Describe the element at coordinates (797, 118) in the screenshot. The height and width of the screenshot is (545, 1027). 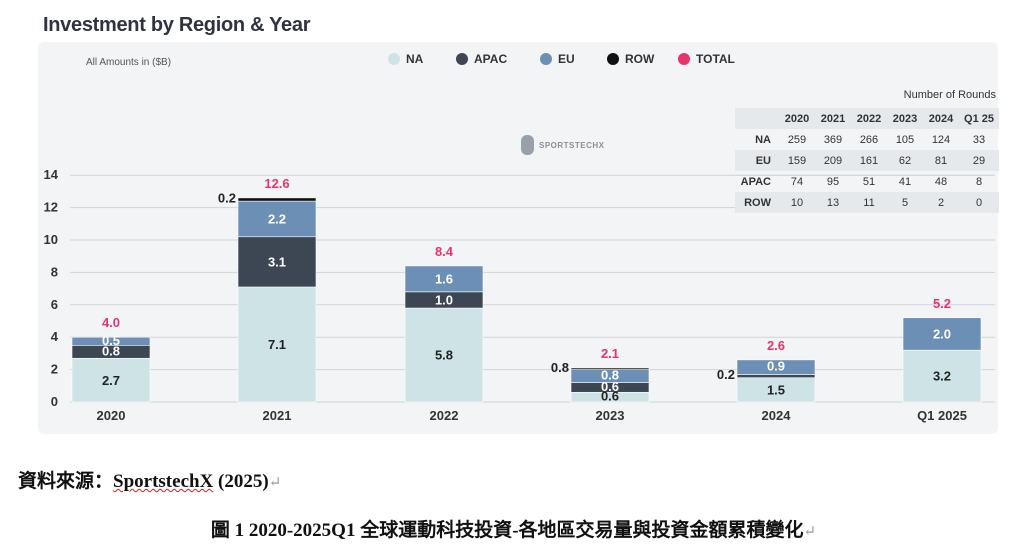
I see `rounds-column-header: 2020` at that location.